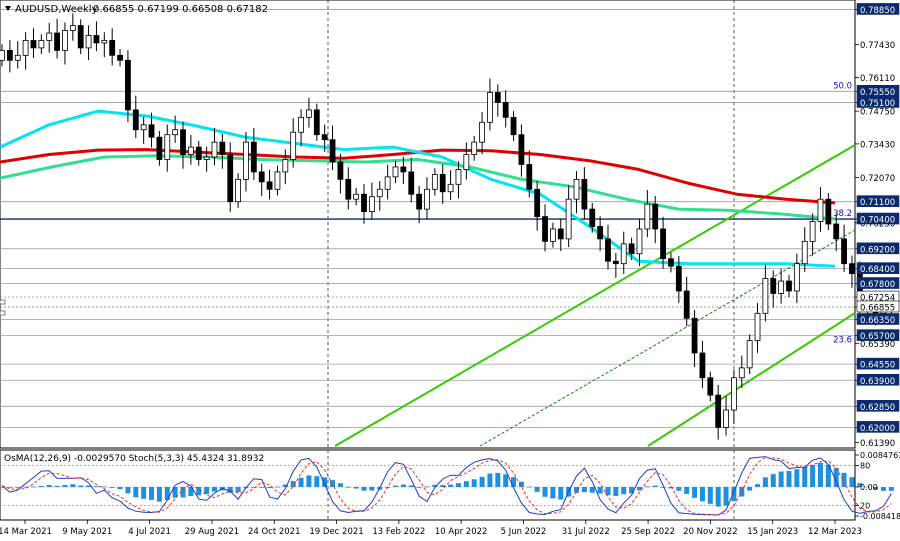  What do you see at coordinates (877, 345) in the screenshot?
I see `price-axis-label: 0.65390` at bounding box center [877, 345].